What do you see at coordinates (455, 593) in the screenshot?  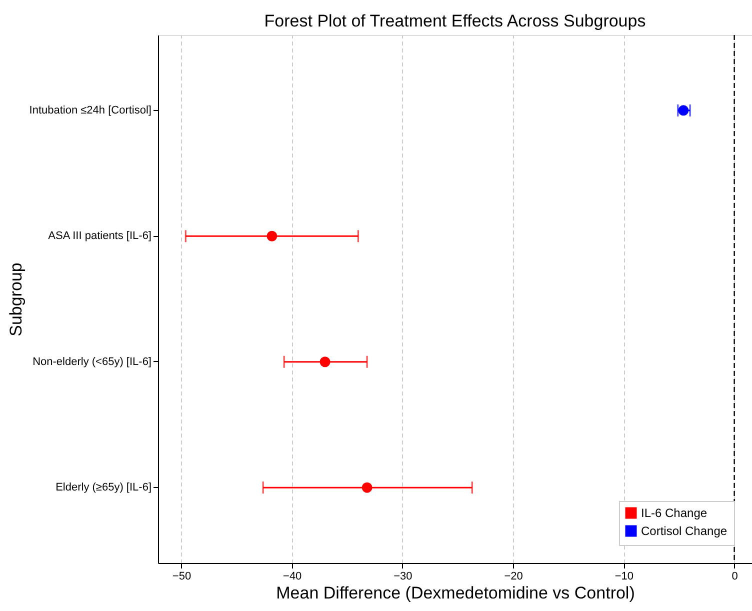 I see `x-axis-title: Mean Difference (Dexmedetomidine vs Control)` at bounding box center [455, 593].